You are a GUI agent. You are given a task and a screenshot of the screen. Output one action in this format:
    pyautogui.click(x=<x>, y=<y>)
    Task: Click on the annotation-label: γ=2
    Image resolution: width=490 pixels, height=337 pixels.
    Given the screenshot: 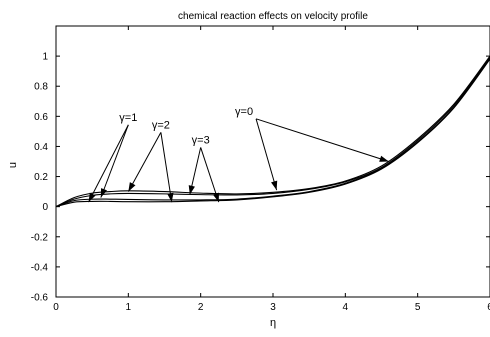 What is the action you would take?
    pyautogui.click(x=161, y=125)
    